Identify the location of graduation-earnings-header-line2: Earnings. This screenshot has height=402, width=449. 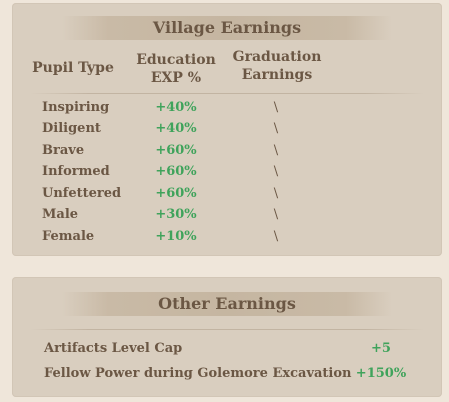
(277, 75).